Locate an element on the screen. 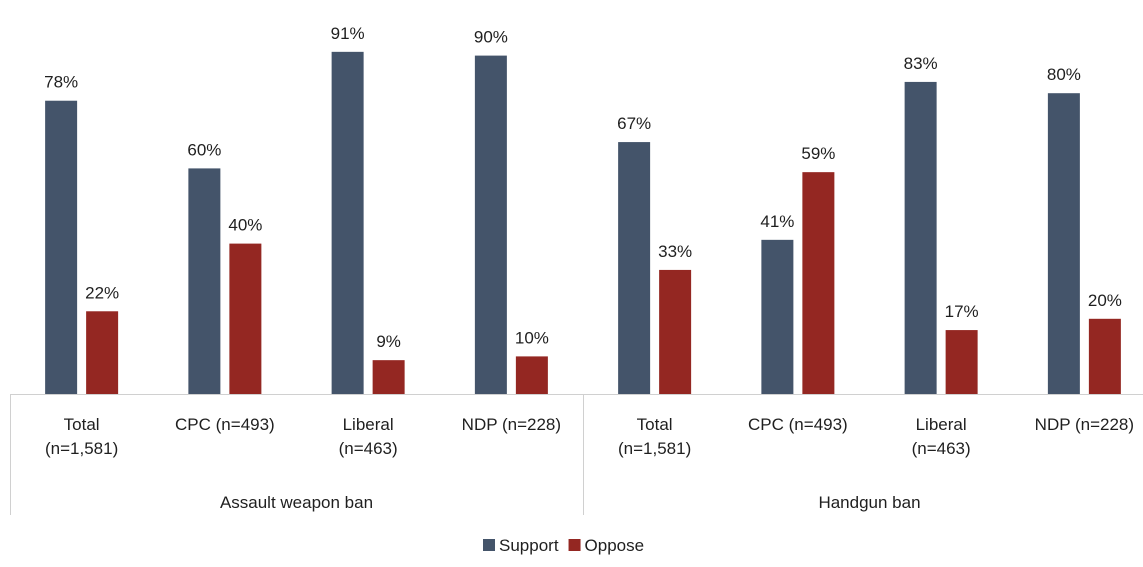 The image size is (1143, 567). data-label: 17% is located at coordinates (962, 311).